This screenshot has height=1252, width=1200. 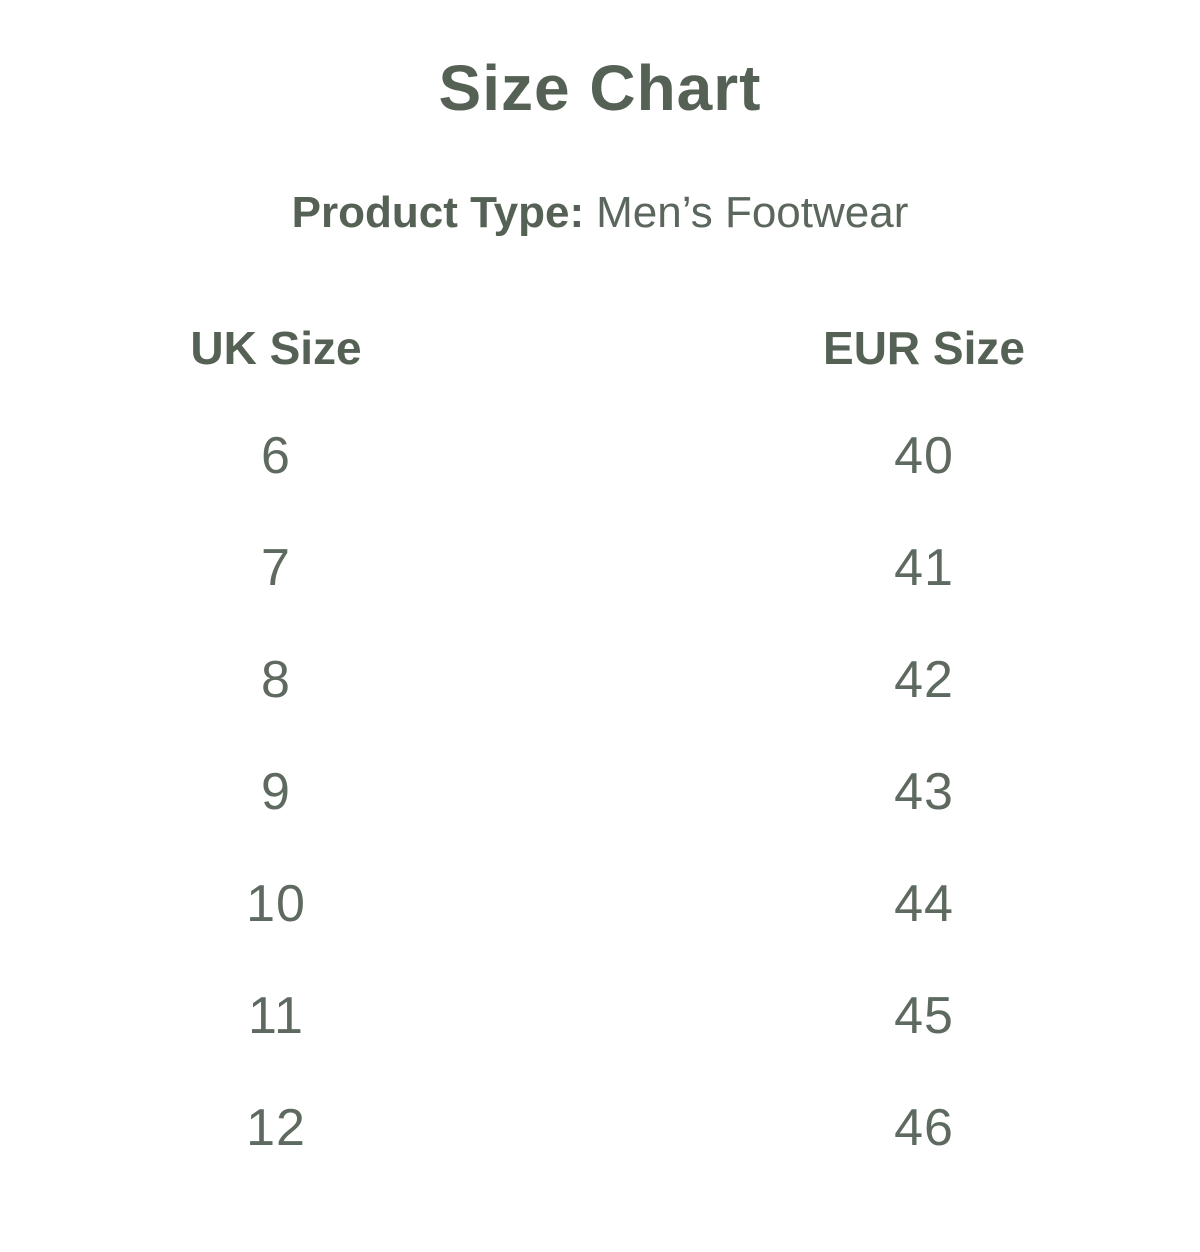 I want to click on uk-size-value: 11, so click(x=276, y=1016).